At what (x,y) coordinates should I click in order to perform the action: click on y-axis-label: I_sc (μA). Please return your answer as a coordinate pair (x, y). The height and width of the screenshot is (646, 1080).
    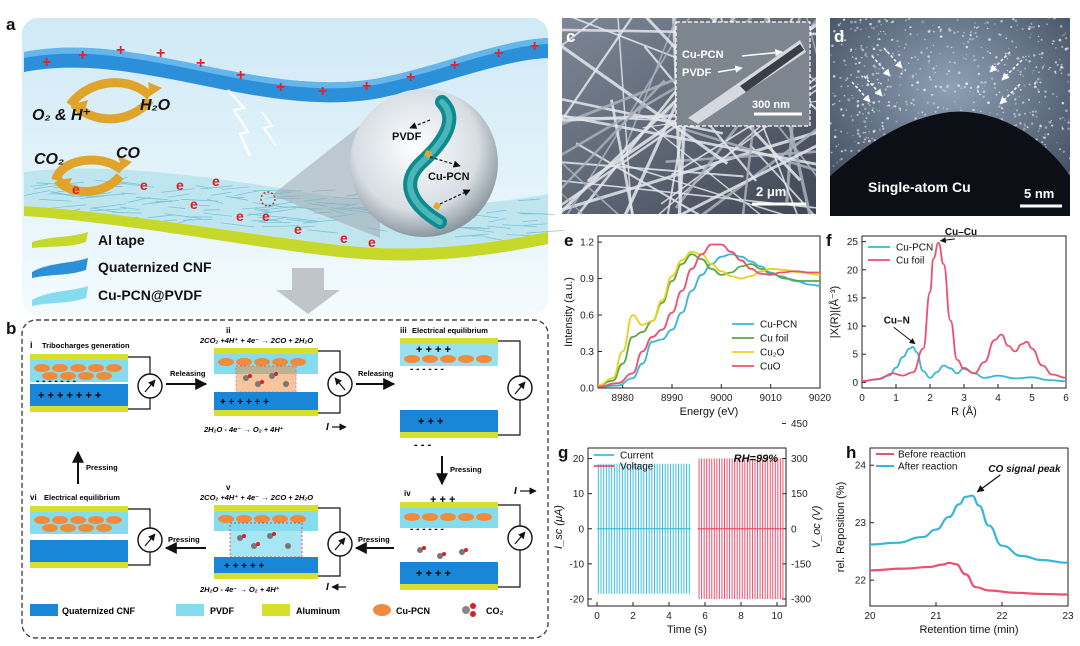
    Looking at the image, I should click on (559, 527).